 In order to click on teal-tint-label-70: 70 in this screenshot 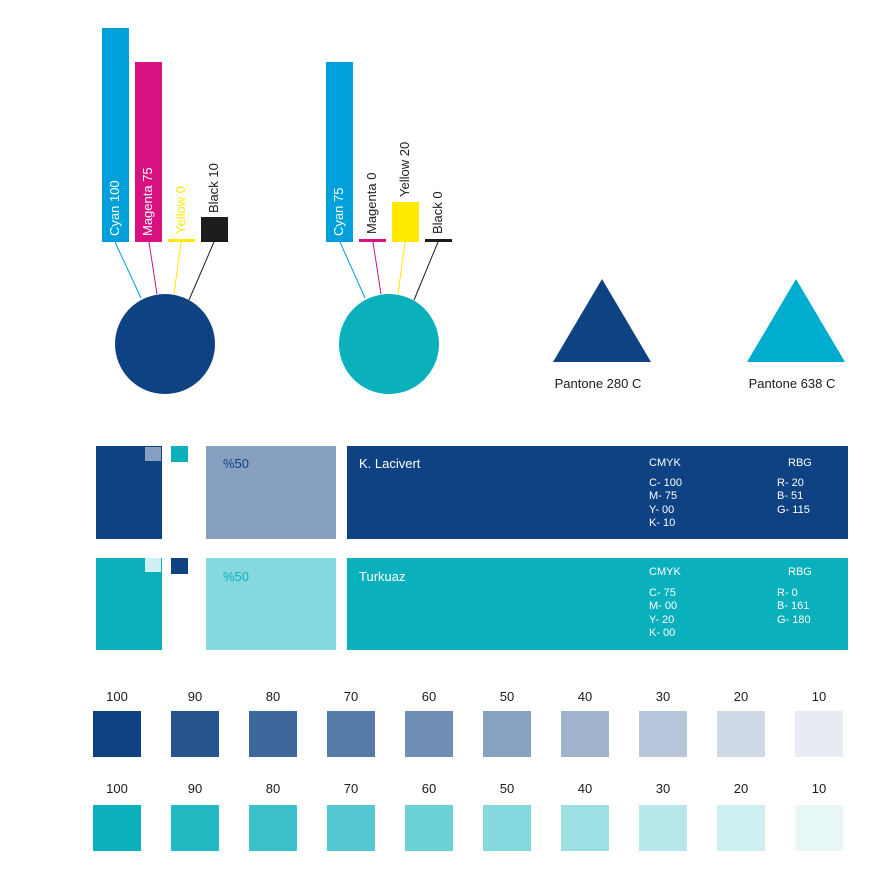, I will do `click(351, 788)`.